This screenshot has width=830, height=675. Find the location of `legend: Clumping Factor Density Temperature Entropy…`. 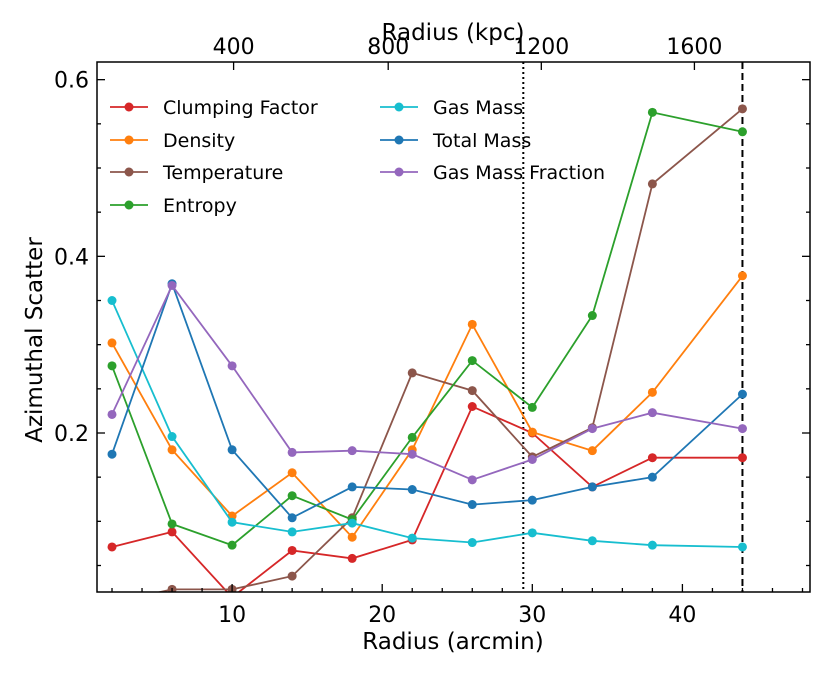

legend: Clumping Factor Density Temperature Entropy… is located at coordinates (357, 157).